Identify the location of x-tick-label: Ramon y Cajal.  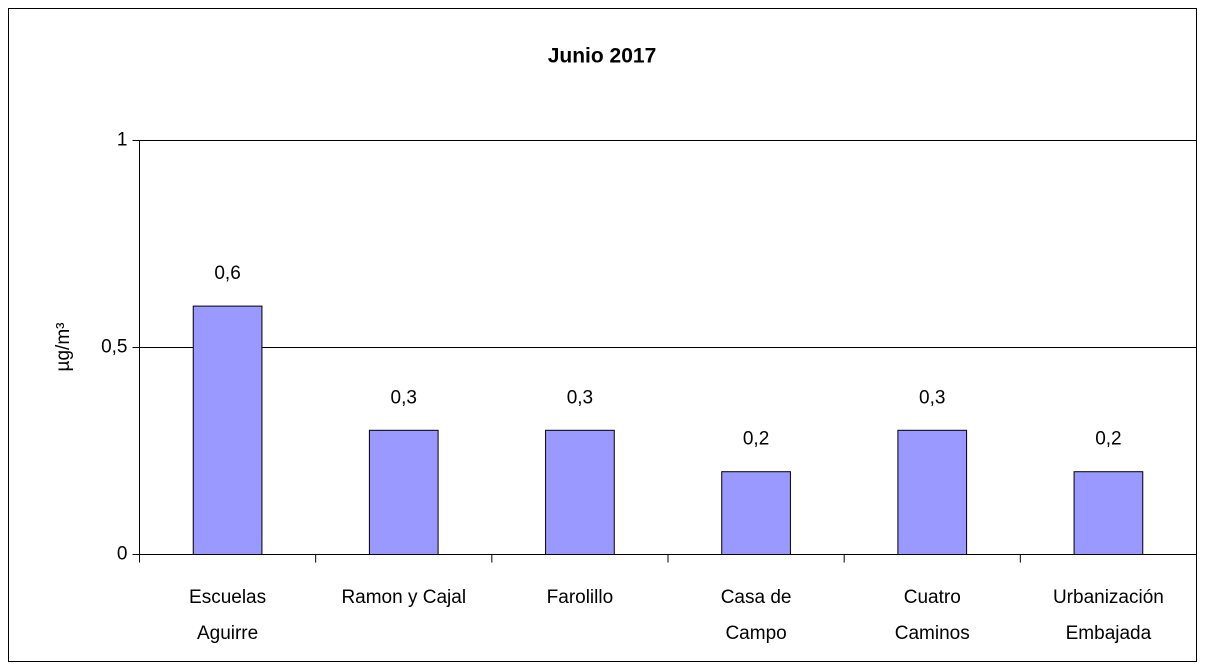
(403, 597).